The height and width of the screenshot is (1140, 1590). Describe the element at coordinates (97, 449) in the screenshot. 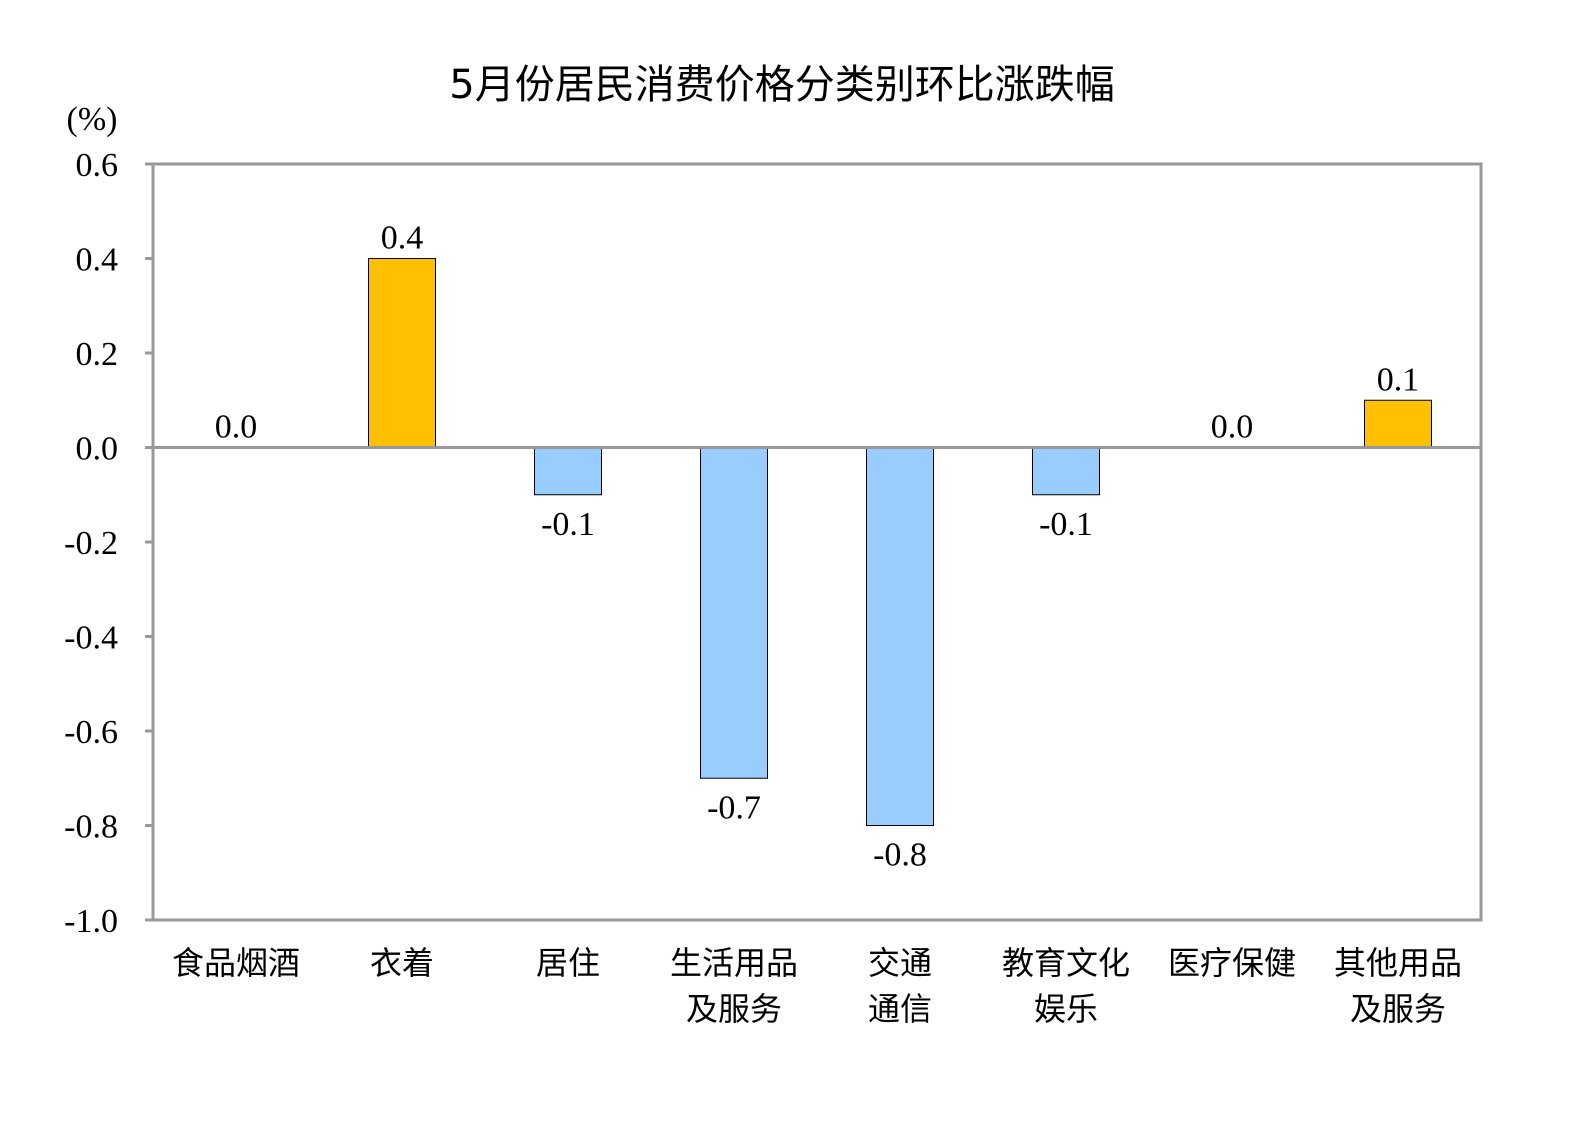

I see `y-tick-label: 0.0` at that location.